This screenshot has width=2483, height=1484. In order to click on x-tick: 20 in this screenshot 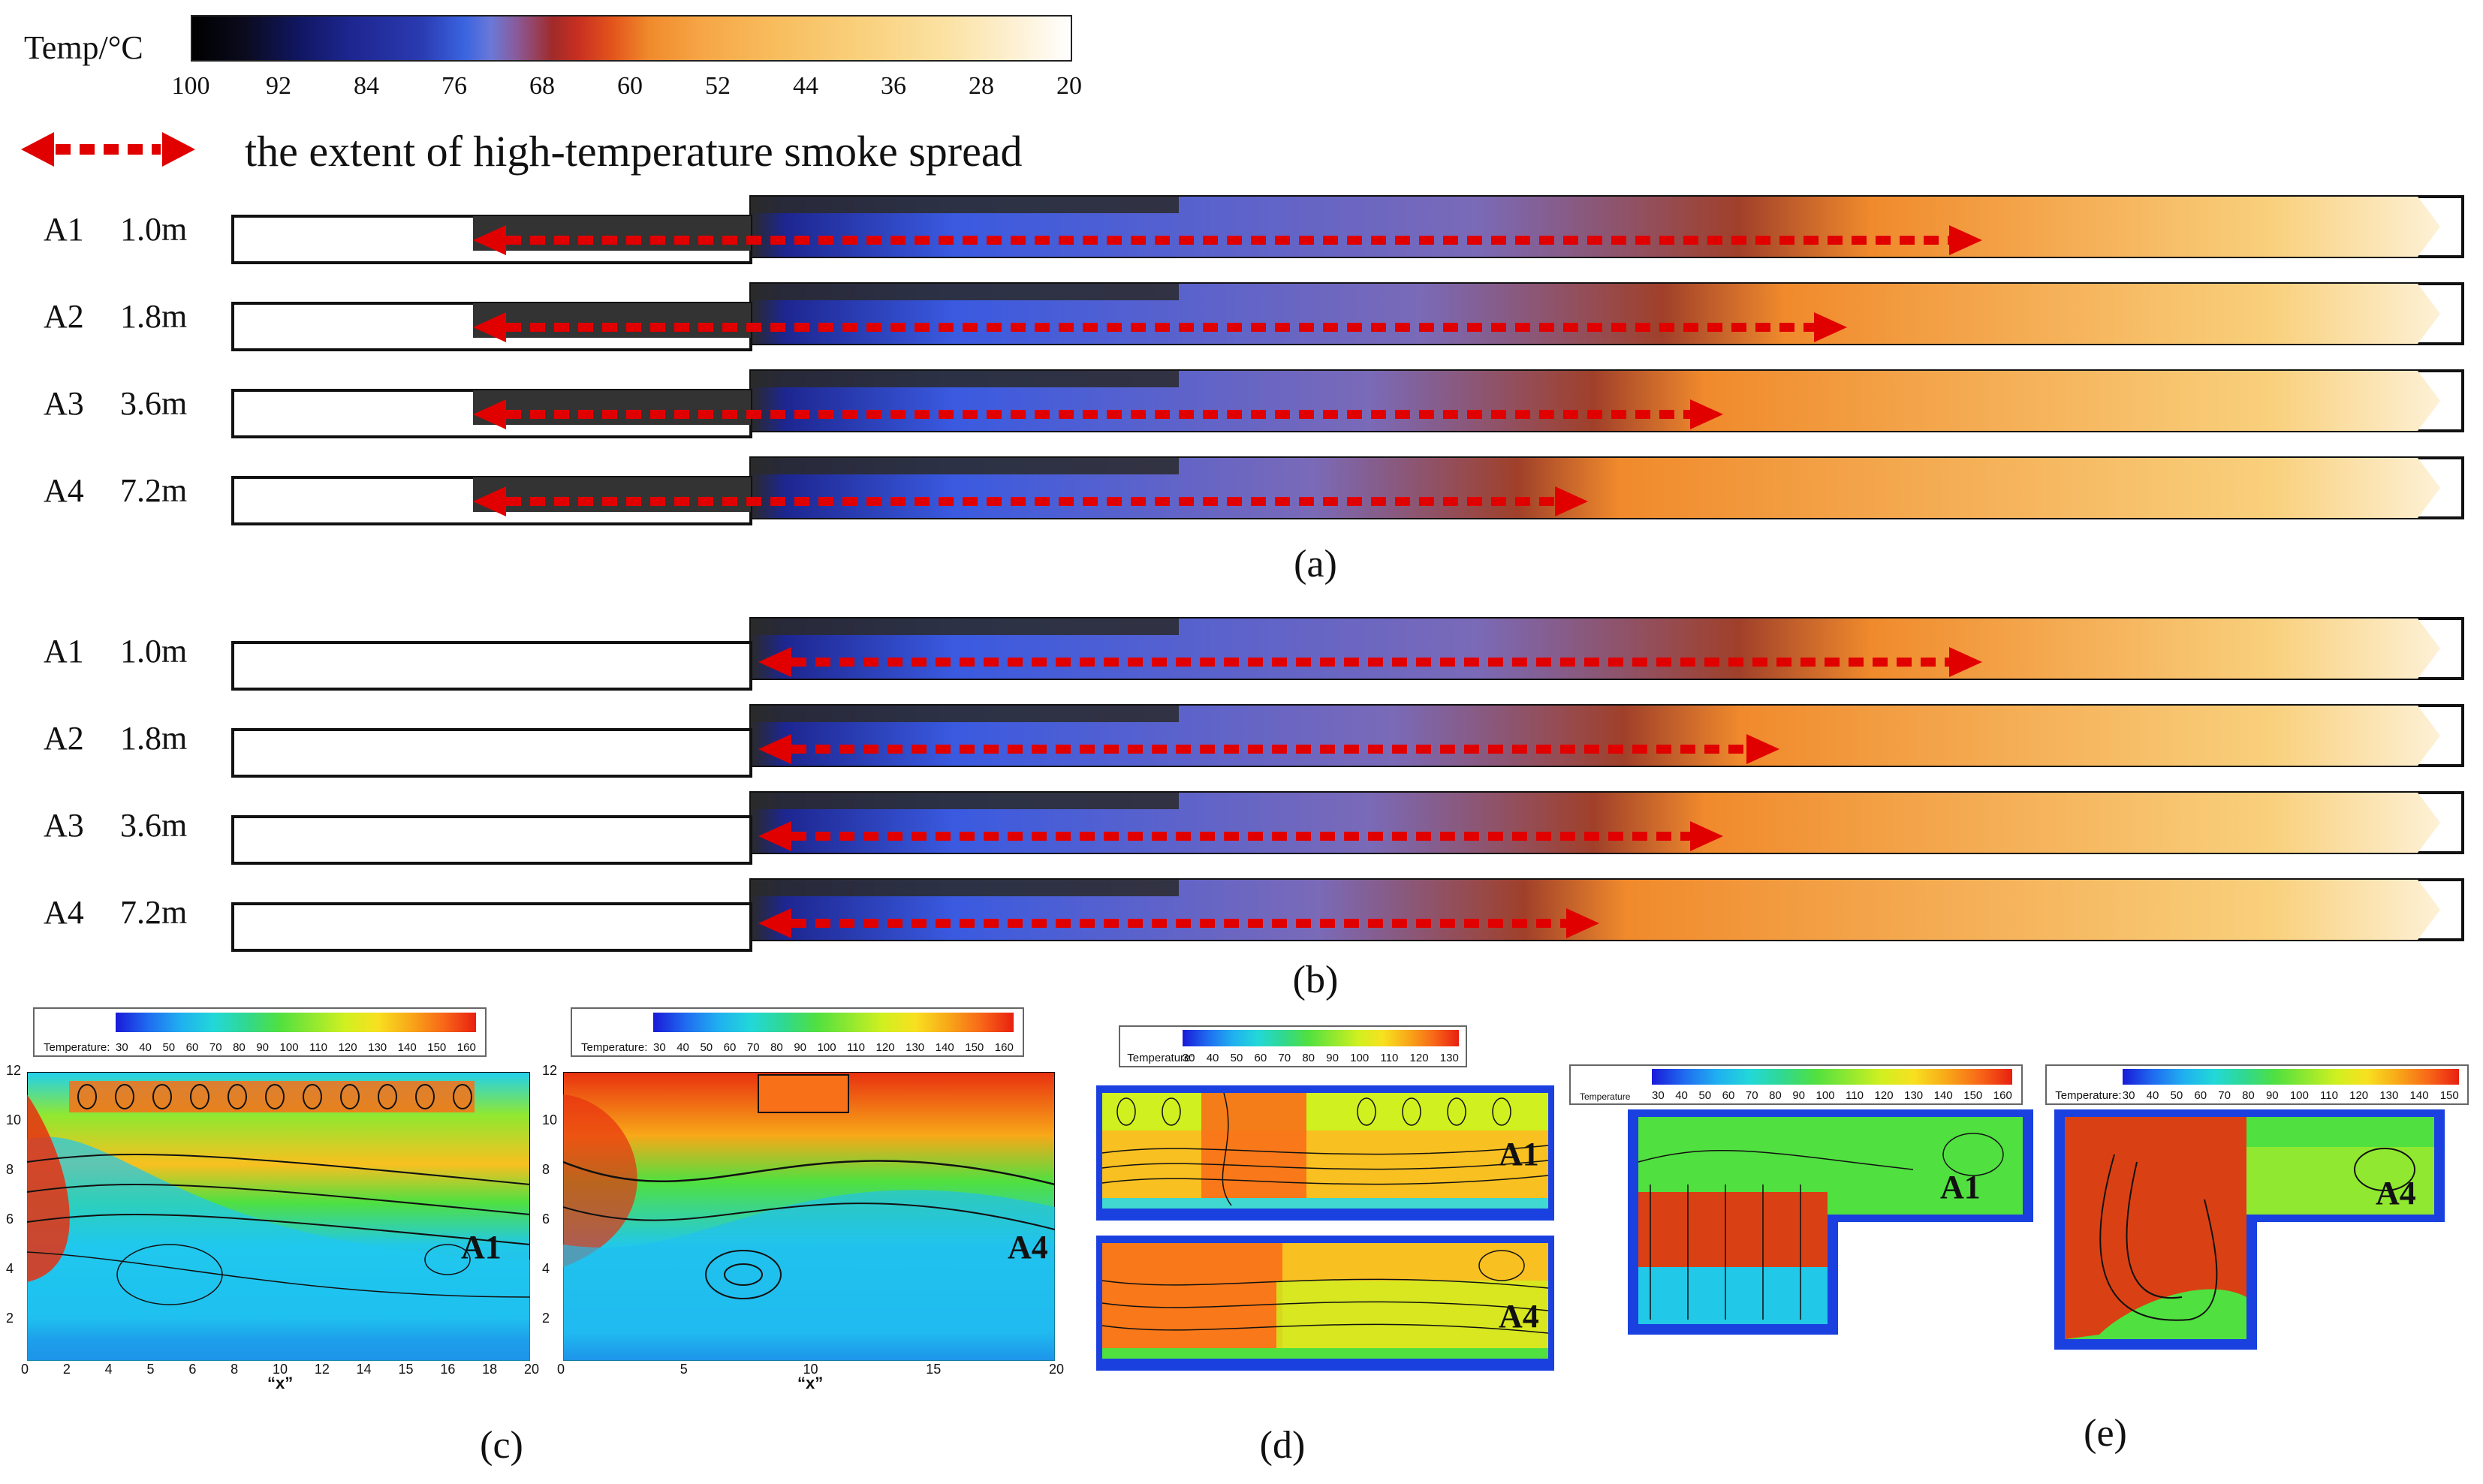, I will do `click(1057, 1369)`.